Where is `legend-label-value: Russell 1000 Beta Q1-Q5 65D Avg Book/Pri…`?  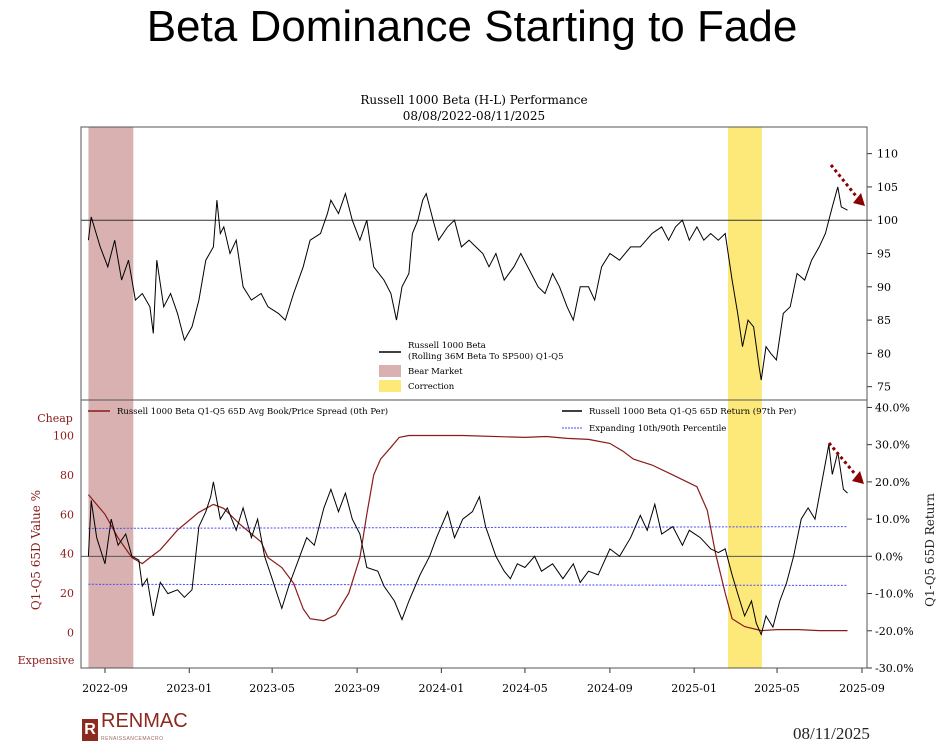
legend-label-value: Russell 1000 Beta Q1-Q5 65D Avg Book/Pri… is located at coordinates (252, 411).